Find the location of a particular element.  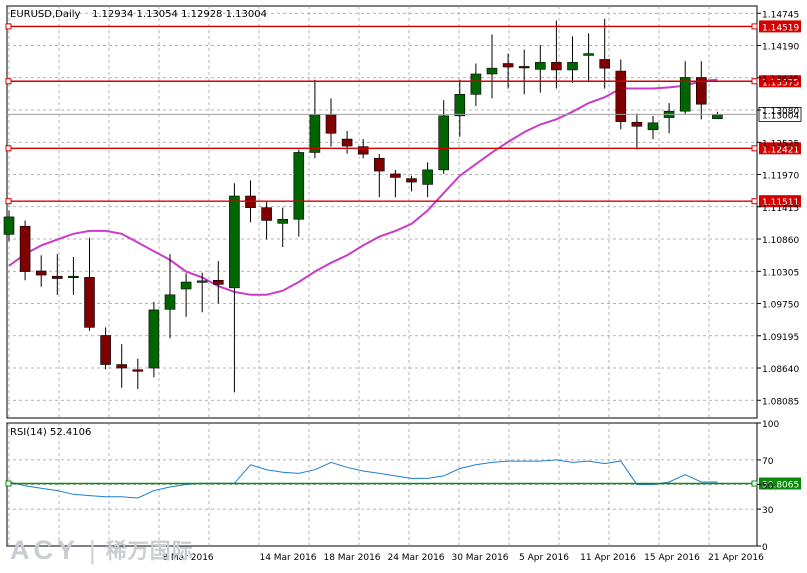

time-tick-label: 21 Apr 2016 is located at coordinates (736, 558).